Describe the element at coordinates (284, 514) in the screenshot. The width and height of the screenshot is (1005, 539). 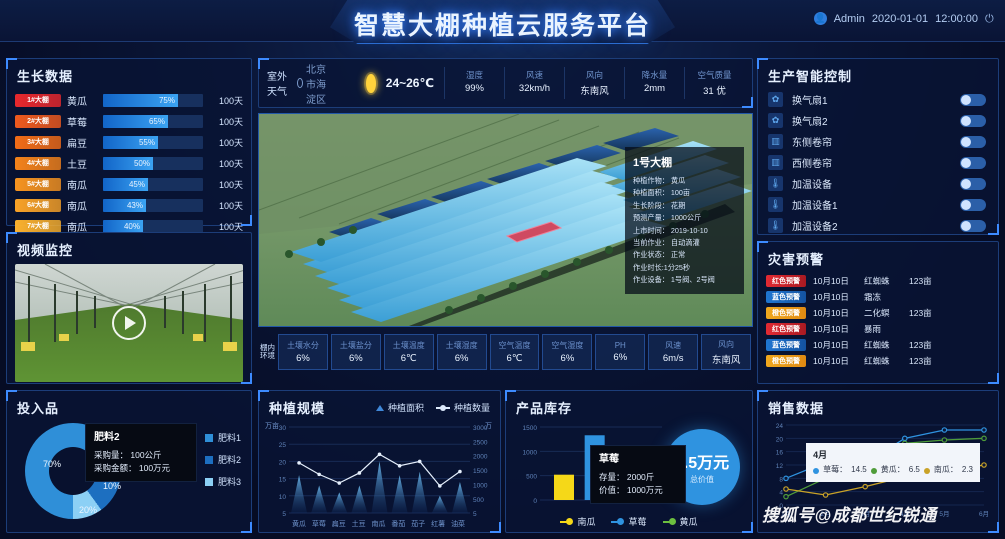
I see `svg-text: 5` at that location.